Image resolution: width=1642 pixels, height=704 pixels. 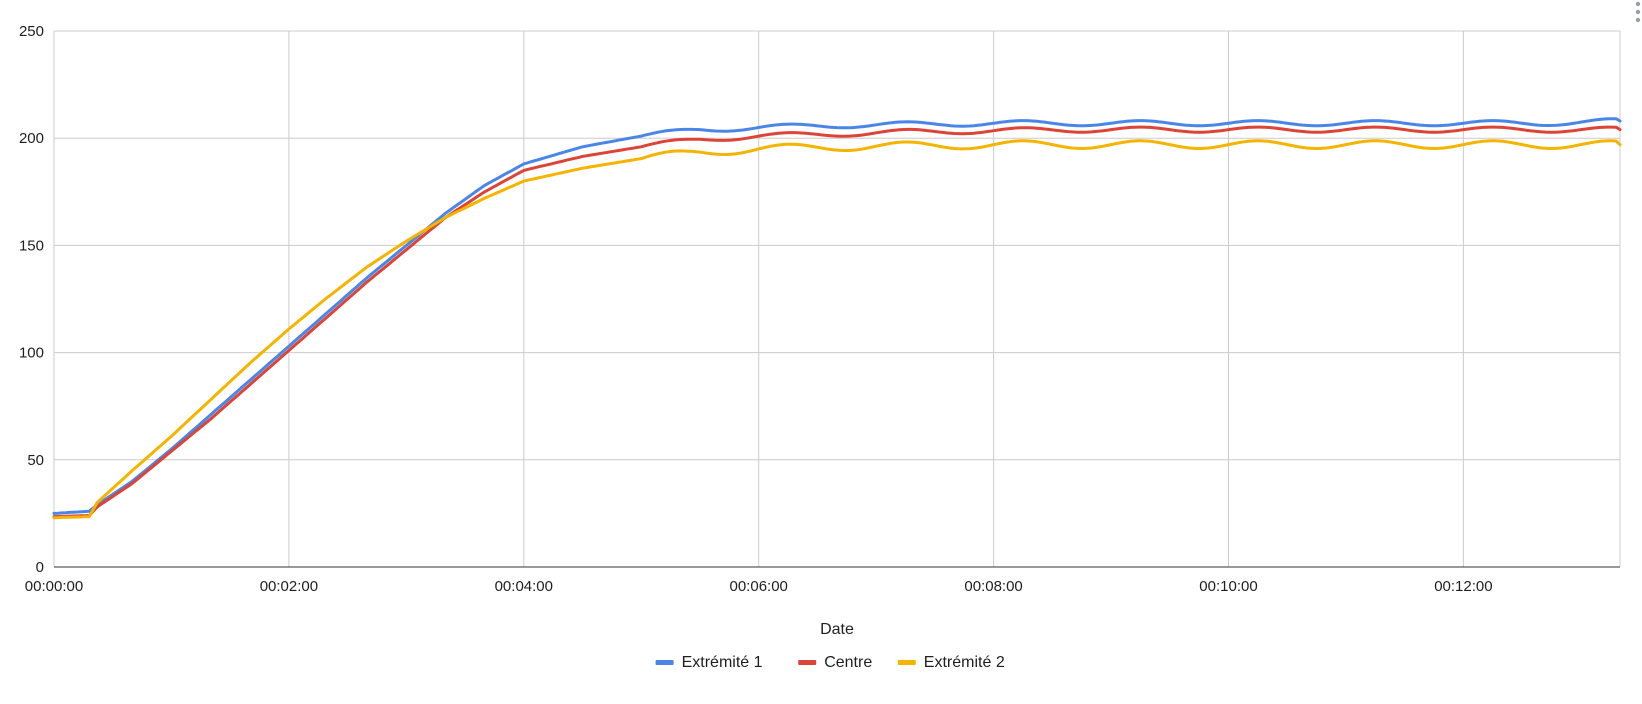 I want to click on y-tick-label: 250, so click(x=31, y=31).